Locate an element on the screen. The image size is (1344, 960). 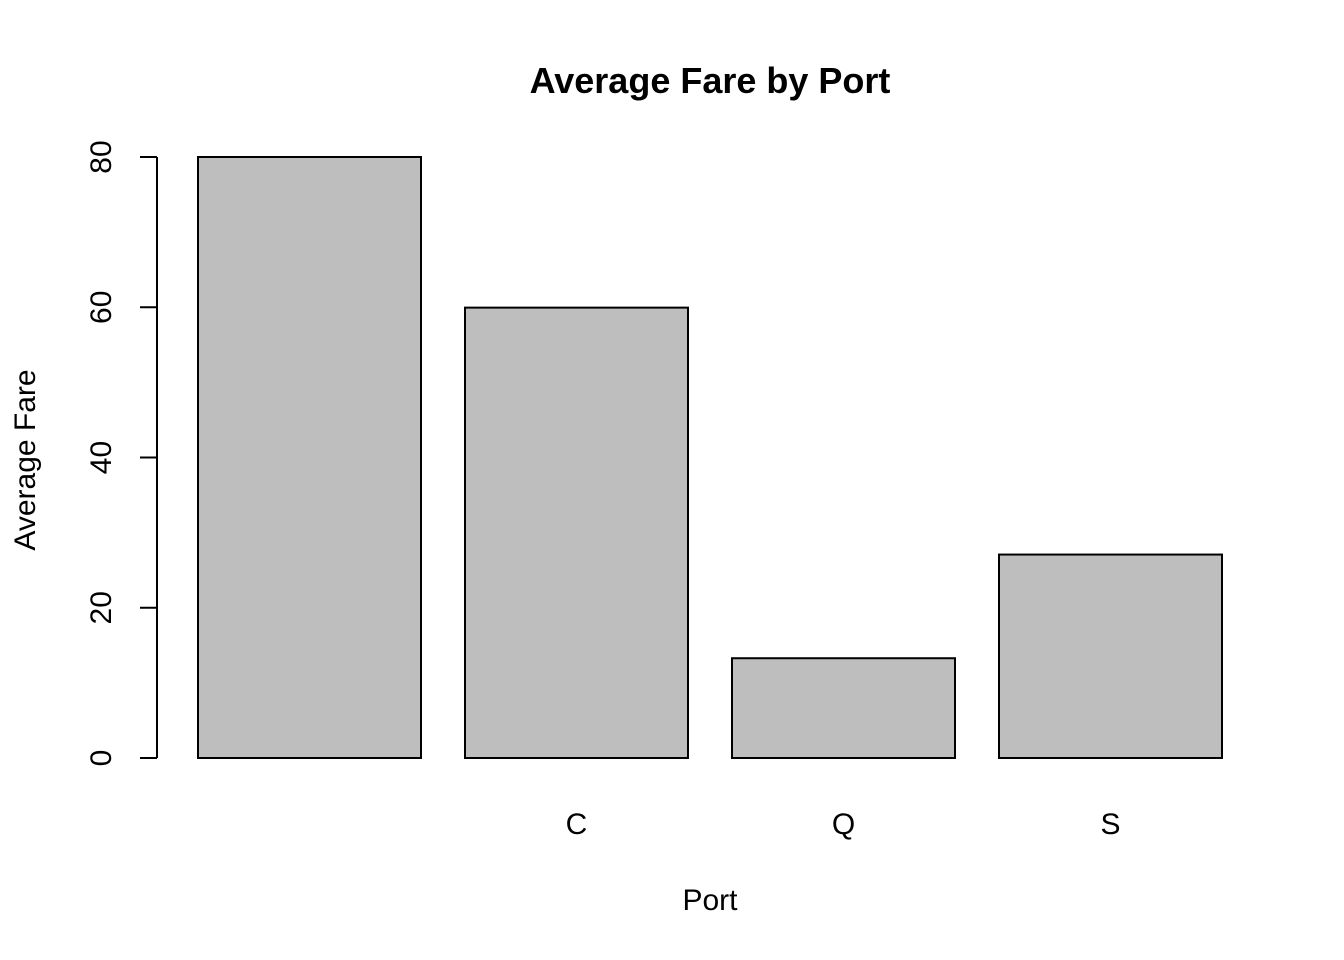
bar-q is located at coordinates (843, 708).